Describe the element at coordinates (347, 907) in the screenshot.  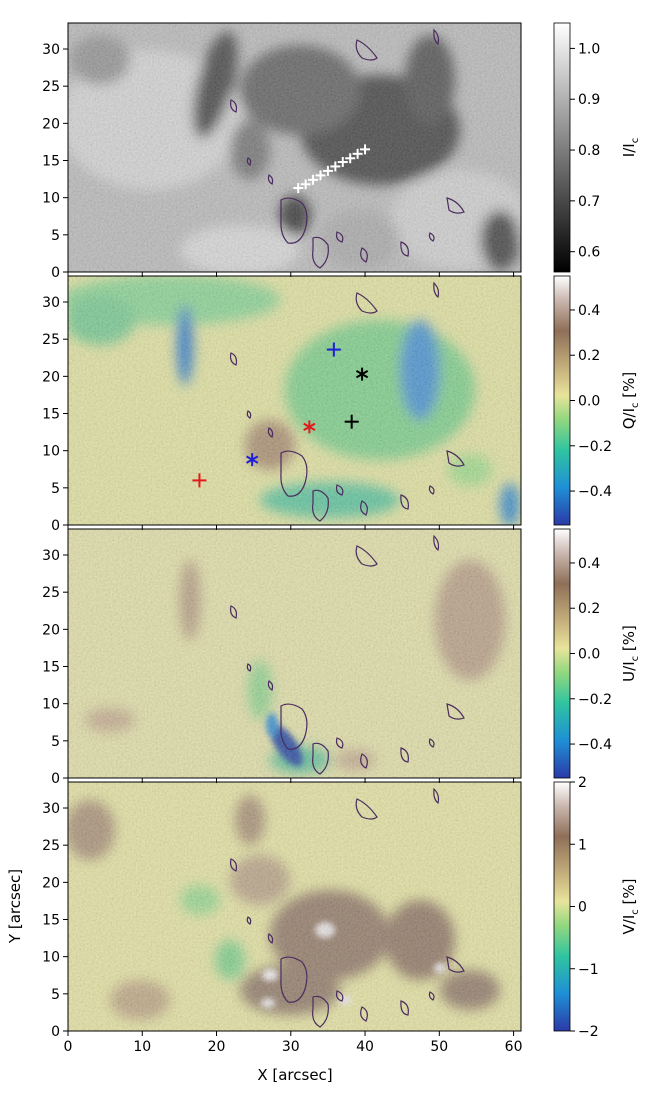
I see `v-contours` at that location.